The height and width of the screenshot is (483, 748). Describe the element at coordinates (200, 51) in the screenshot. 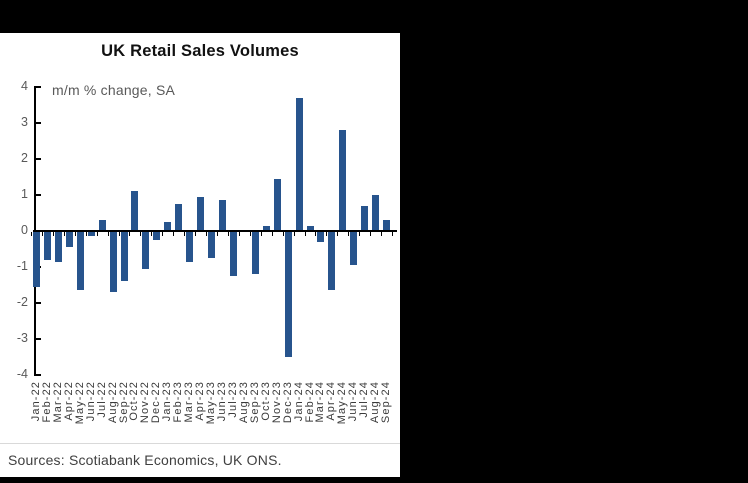

I see `chart-title: UK Retail Sales Volumes` at that location.